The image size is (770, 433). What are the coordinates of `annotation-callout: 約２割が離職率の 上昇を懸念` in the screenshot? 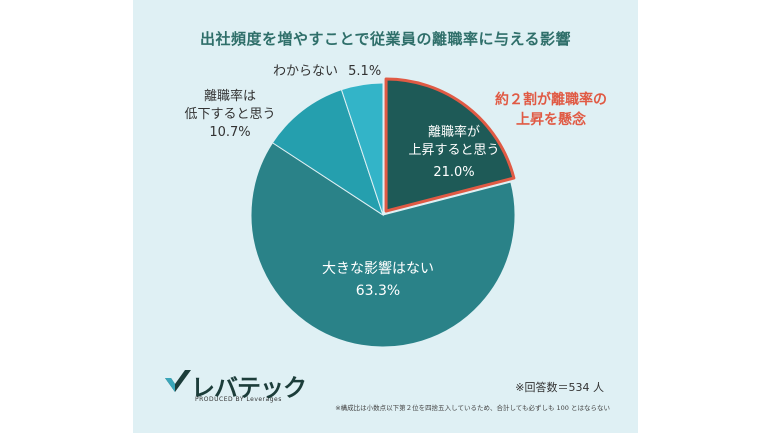 It's located at (551, 110).